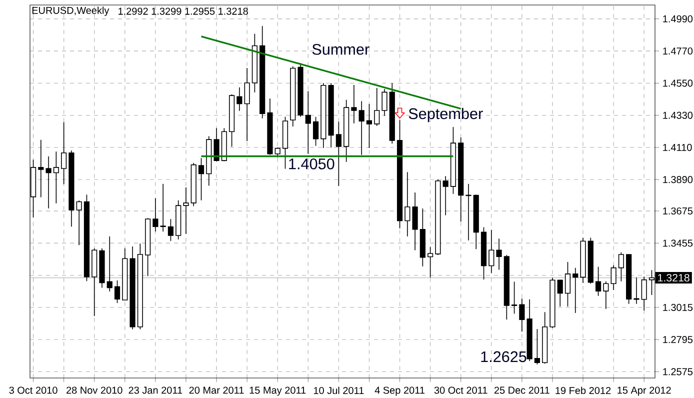  I want to click on chart-subtitle: 1.2992 1.3299 1.2955 1.3218, so click(183, 11).